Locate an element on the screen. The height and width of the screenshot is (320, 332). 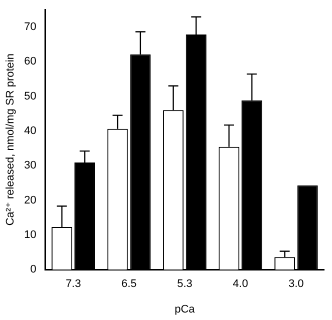
x-axis-title: pCa is located at coordinates (185, 309).